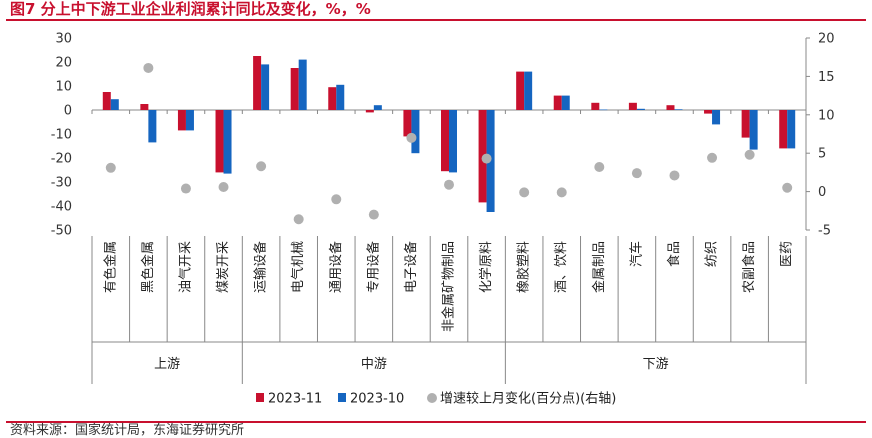  I want to click on y-right-tick-label: 0, so click(822, 192).